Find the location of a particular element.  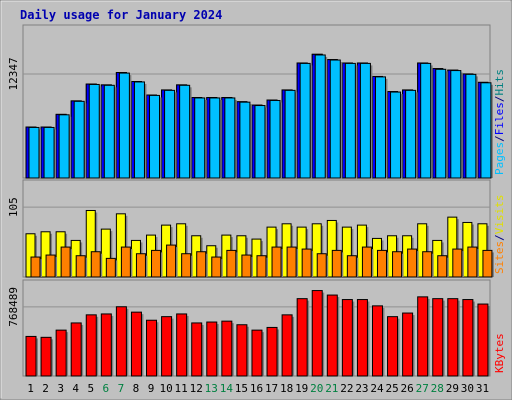

axis-max-label-hits-files-pages: 12347 is located at coordinates (13, 73).